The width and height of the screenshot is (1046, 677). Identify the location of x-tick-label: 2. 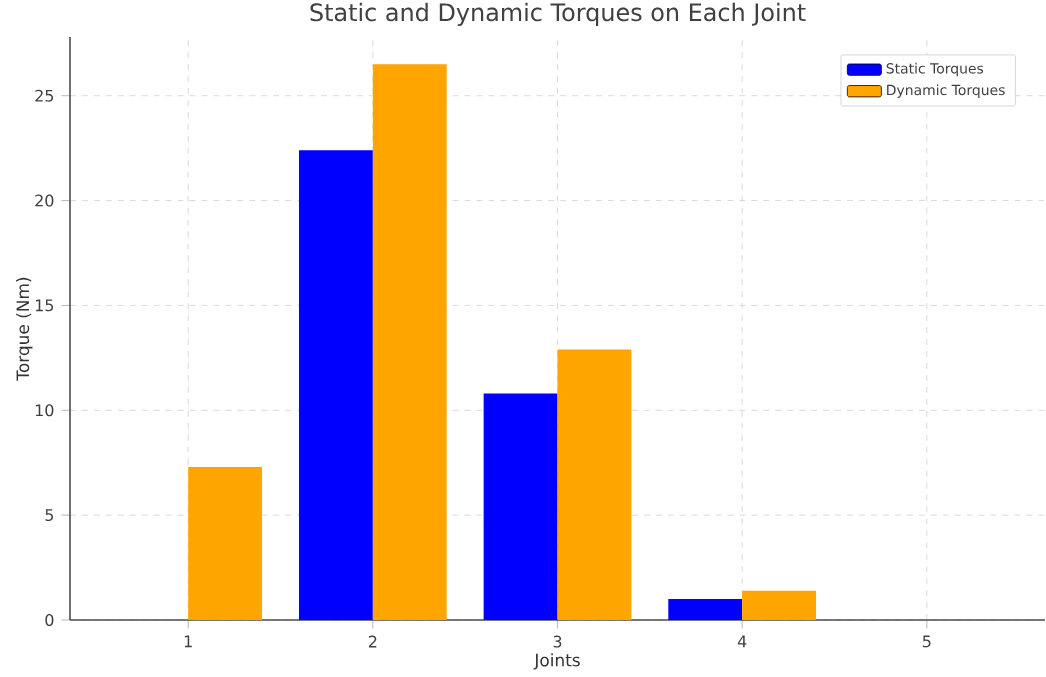
(372, 641).